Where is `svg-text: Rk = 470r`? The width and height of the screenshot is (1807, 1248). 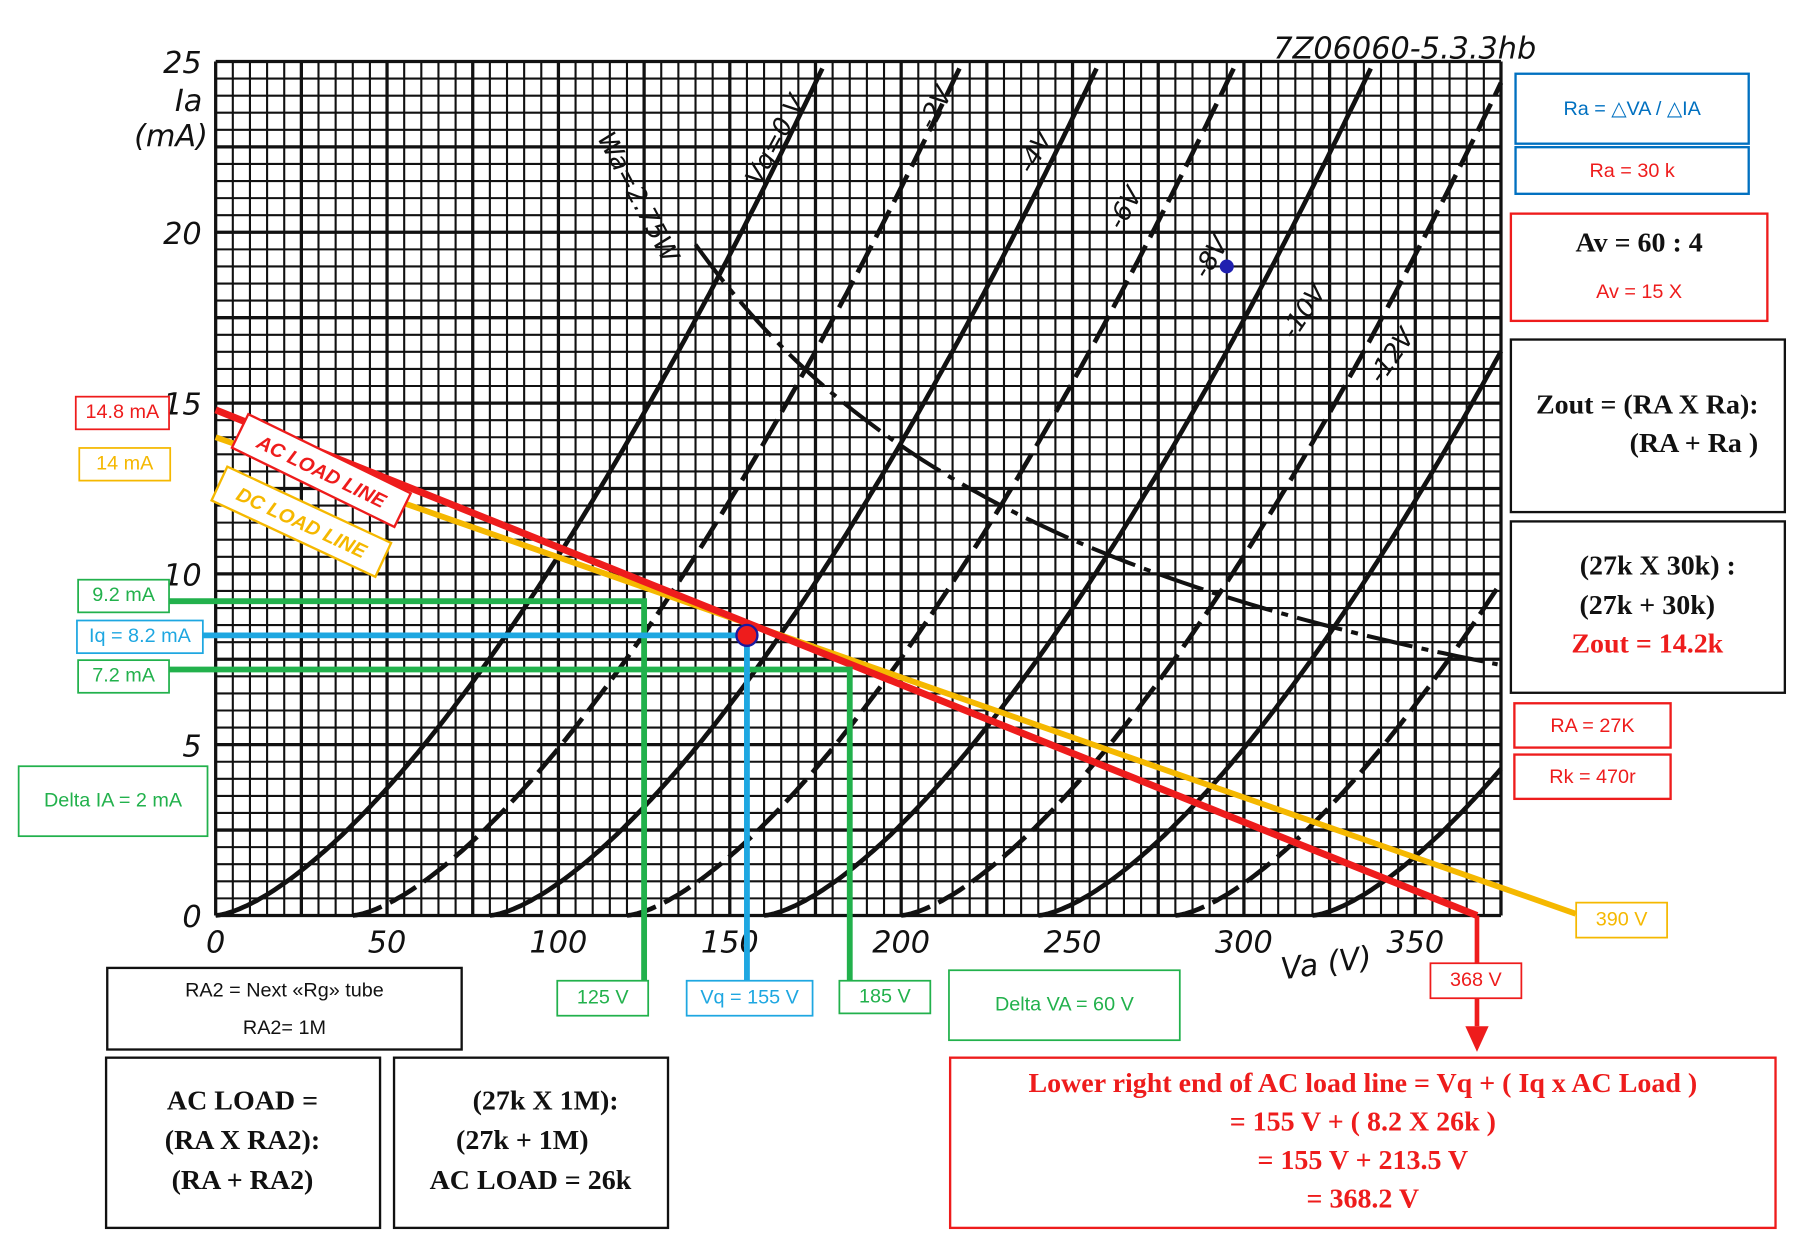 svg-text: Rk = 470r is located at coordinates (1592, 777).